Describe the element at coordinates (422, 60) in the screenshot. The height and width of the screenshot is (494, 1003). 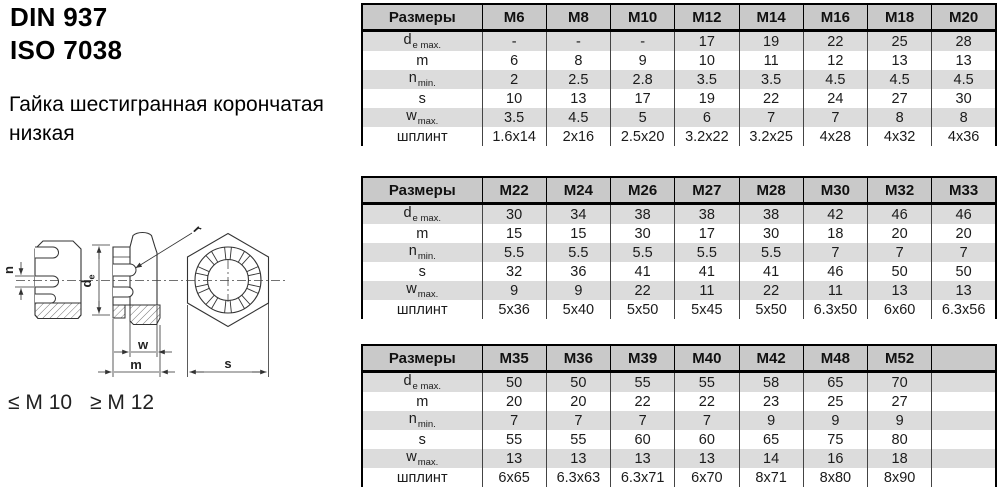
I see `dimension-label: m` at that location.